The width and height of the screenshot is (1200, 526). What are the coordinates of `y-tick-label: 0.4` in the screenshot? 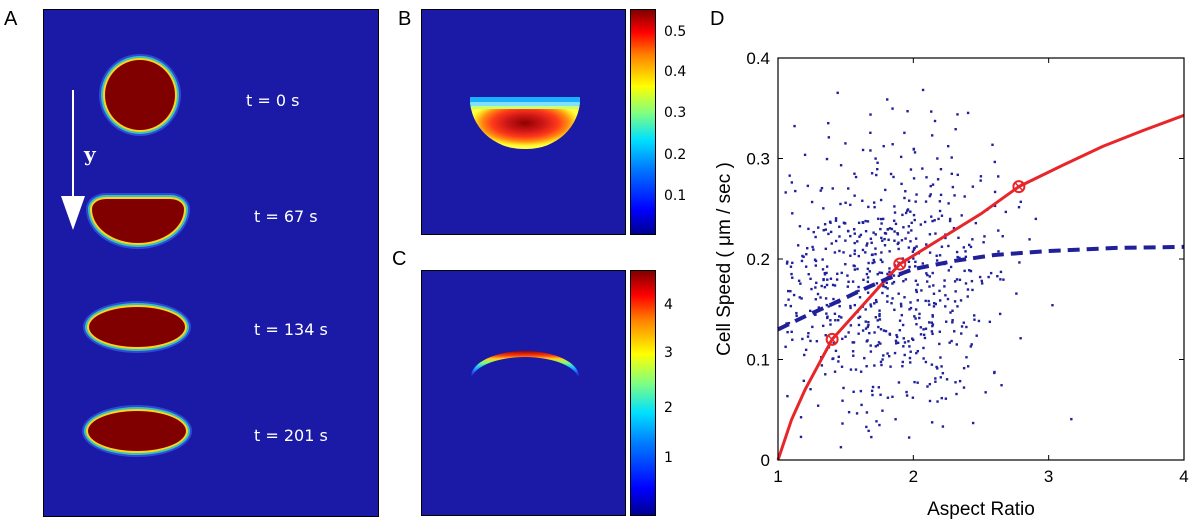 It's located at (758, 58).